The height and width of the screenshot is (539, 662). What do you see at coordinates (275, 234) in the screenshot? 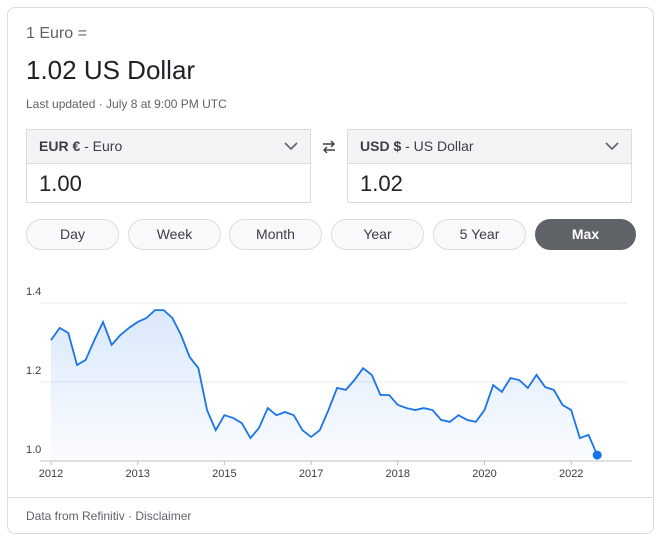
I see `range-button: Month` at bounding box center [275, 234].